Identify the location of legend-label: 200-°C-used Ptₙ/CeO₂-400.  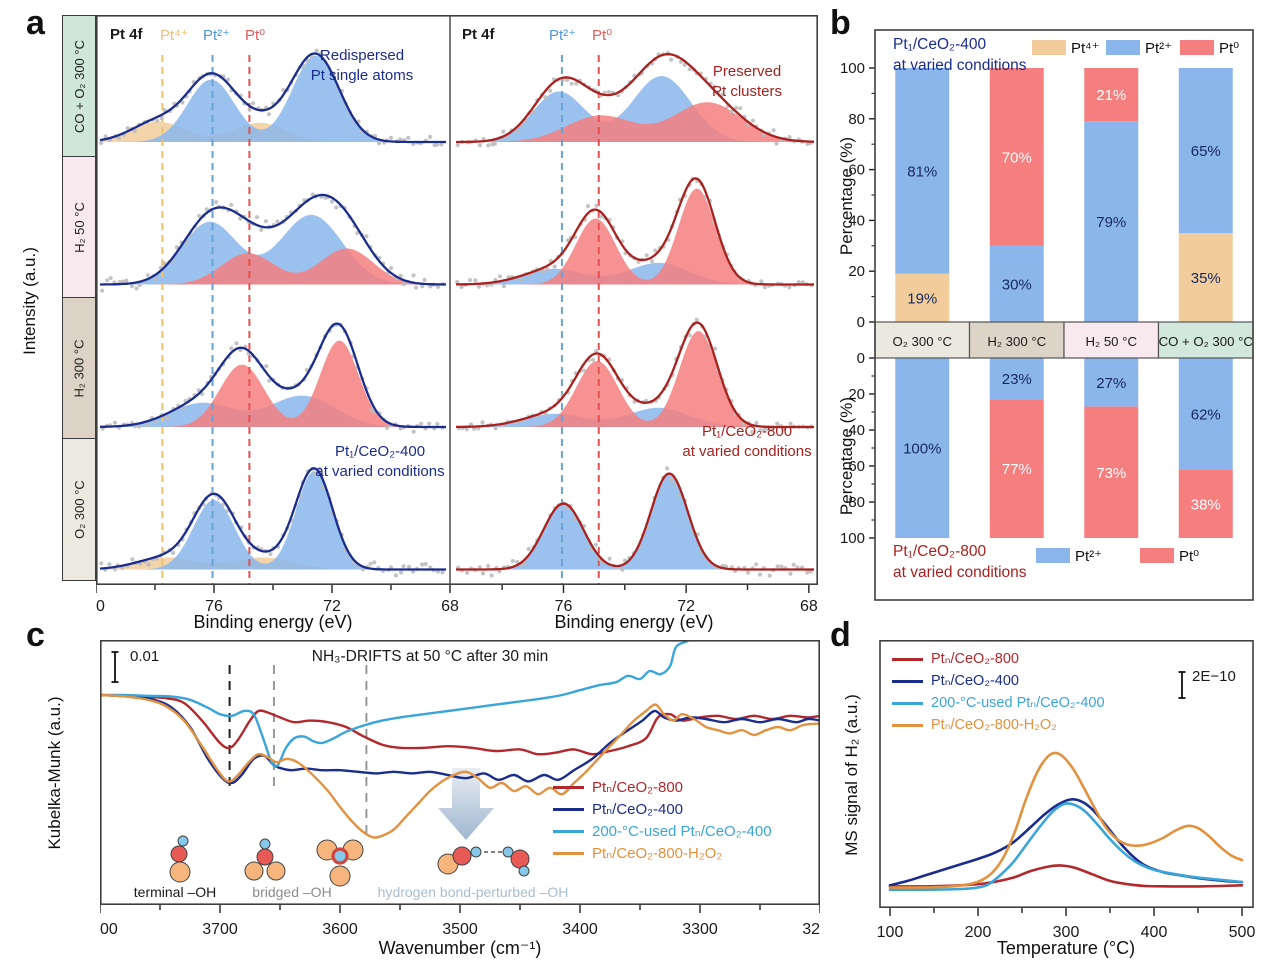
(1018, 703).